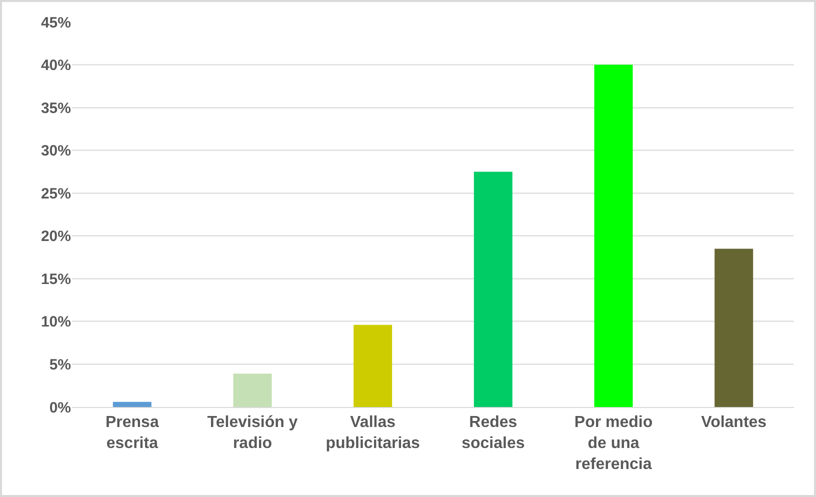 The image size is (816, 497). Describe the element at coordinates (55, 279) in the screenshot. I see `y-tick-label: 15%` at that location.